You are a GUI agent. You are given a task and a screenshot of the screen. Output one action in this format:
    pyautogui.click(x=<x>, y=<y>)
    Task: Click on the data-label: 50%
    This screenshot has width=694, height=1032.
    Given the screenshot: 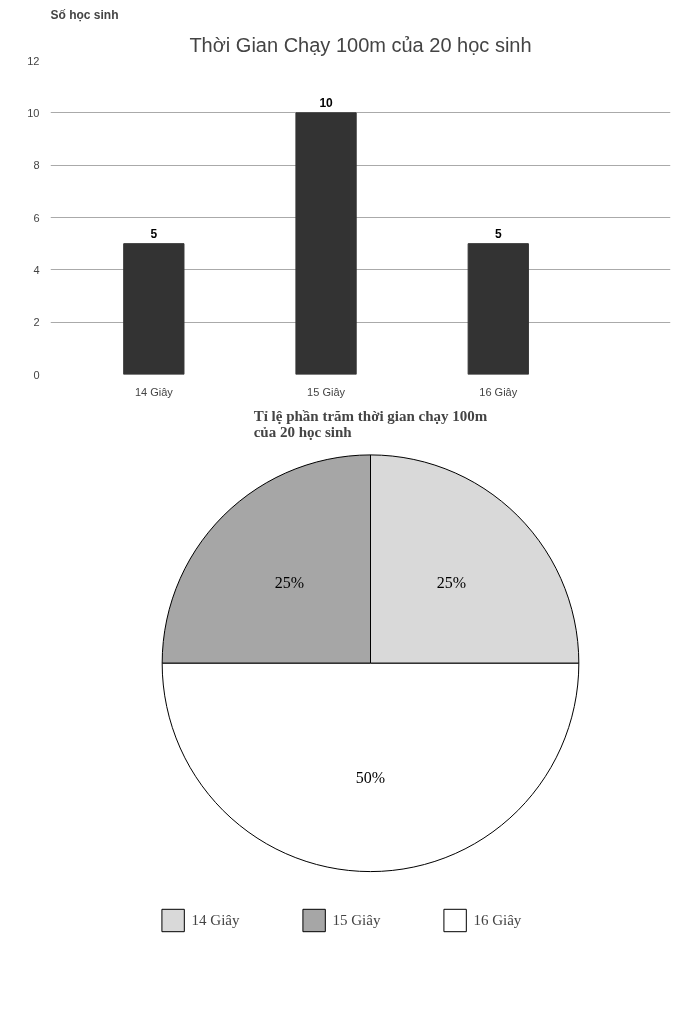 What is the action you would take?
    pyautogui.click(x=370, y=778)
    